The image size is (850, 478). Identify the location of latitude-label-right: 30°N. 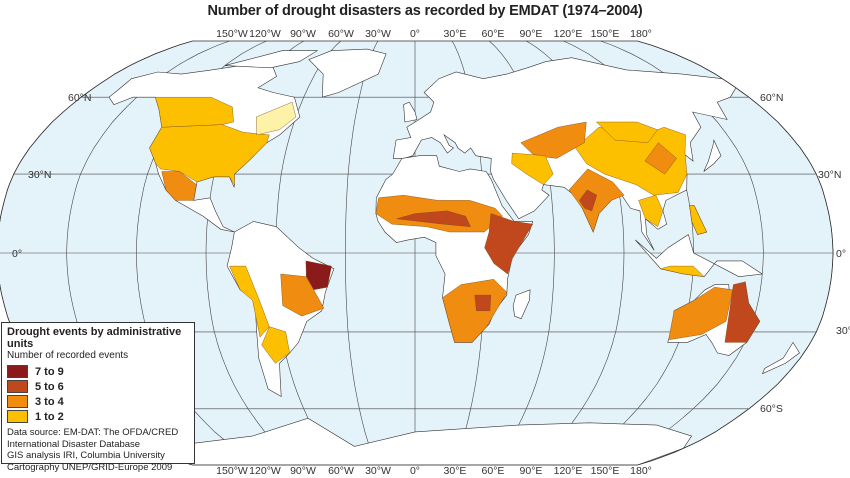
(829, 175).